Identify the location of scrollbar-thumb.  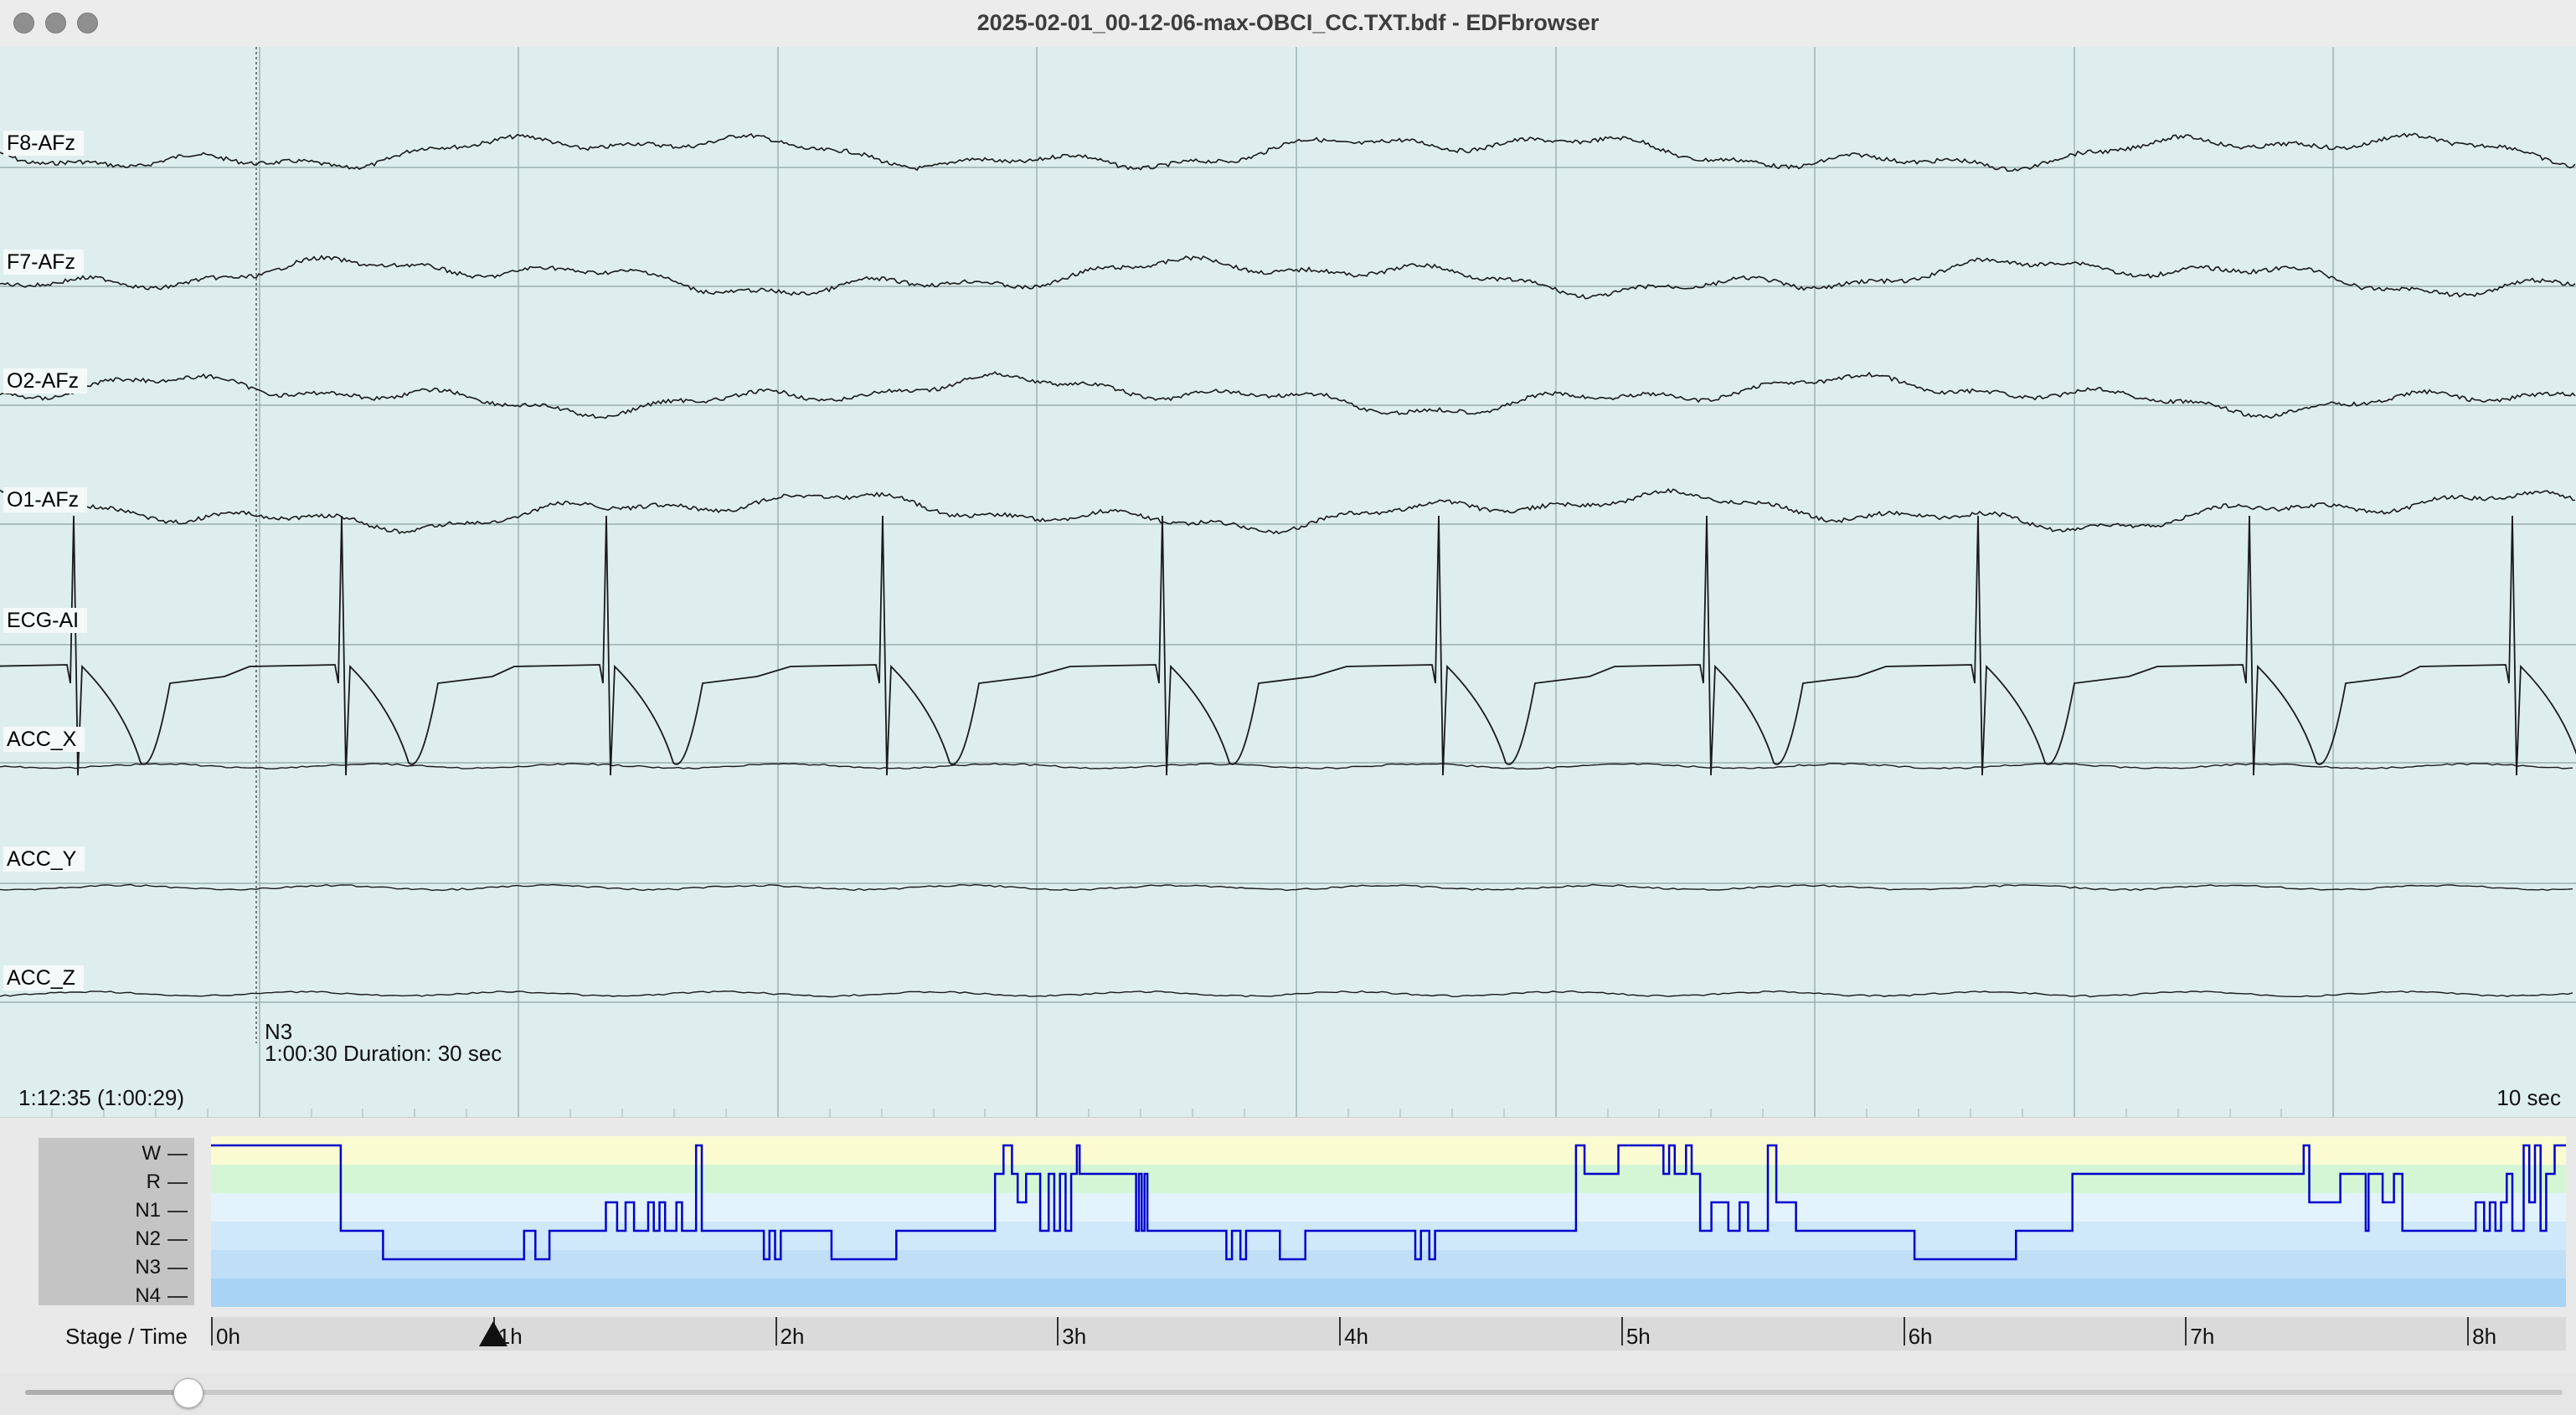
(188, 1393).